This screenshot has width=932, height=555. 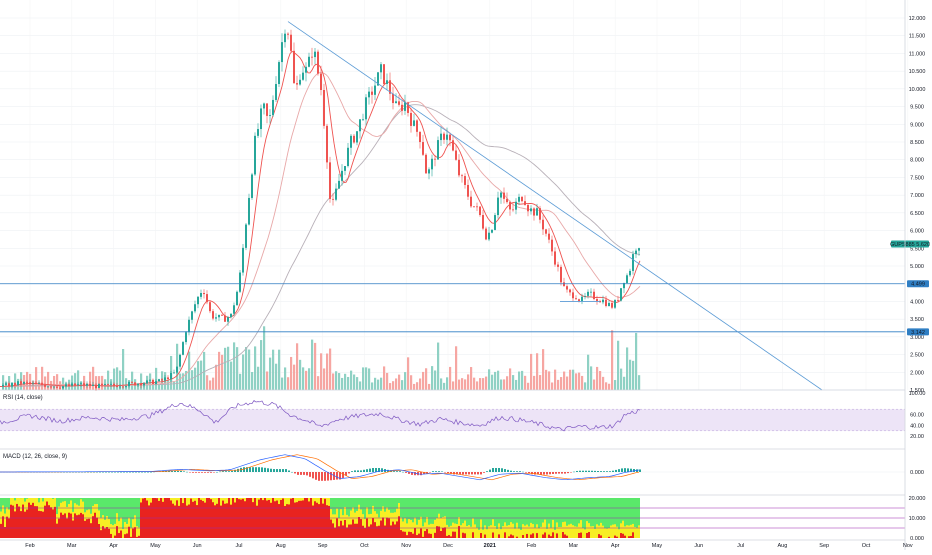 I want to click on time-axis-label: Sep, so click(x=824, y=546).